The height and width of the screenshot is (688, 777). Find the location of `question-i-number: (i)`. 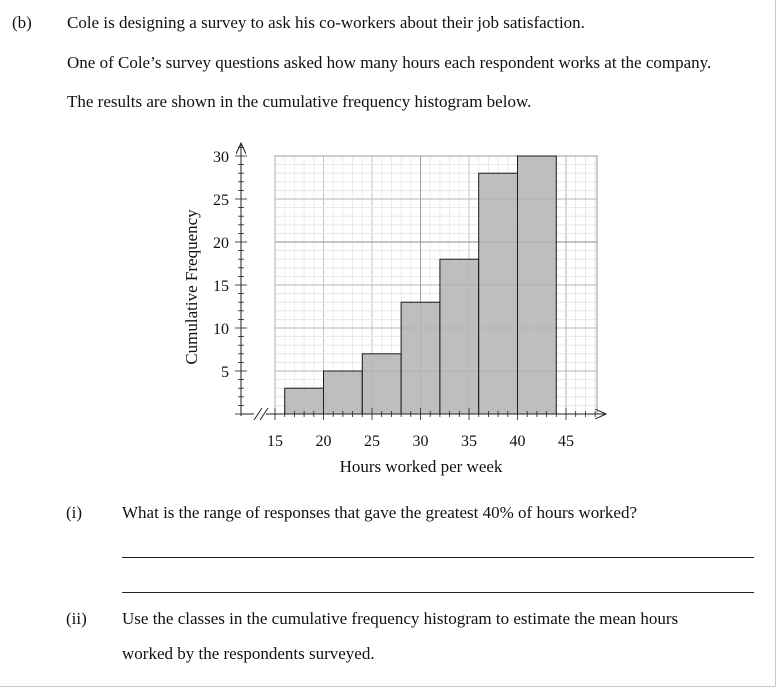

question-i-number: (i) is located at coordinates (74, 512).